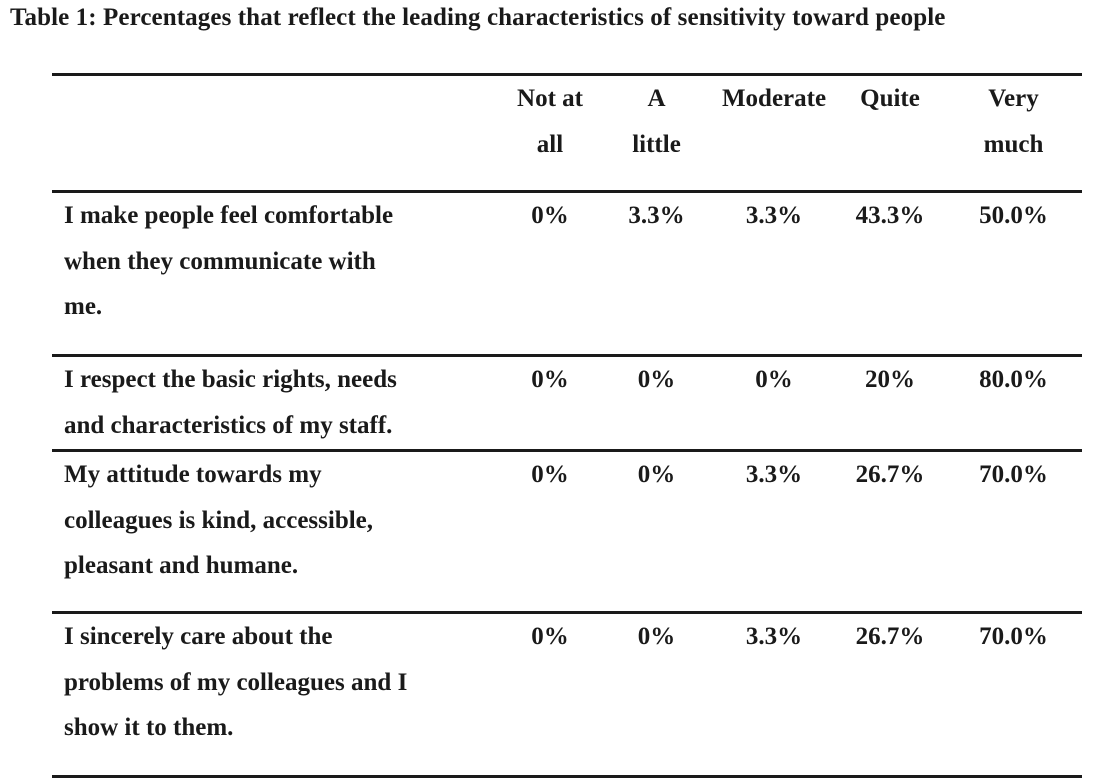 The width and height of the screenshot is (1117, 784). Describe the element at coordinates (550, 121) in the screenshot. I see `column-header-not-at-all: Not at all` at that location.